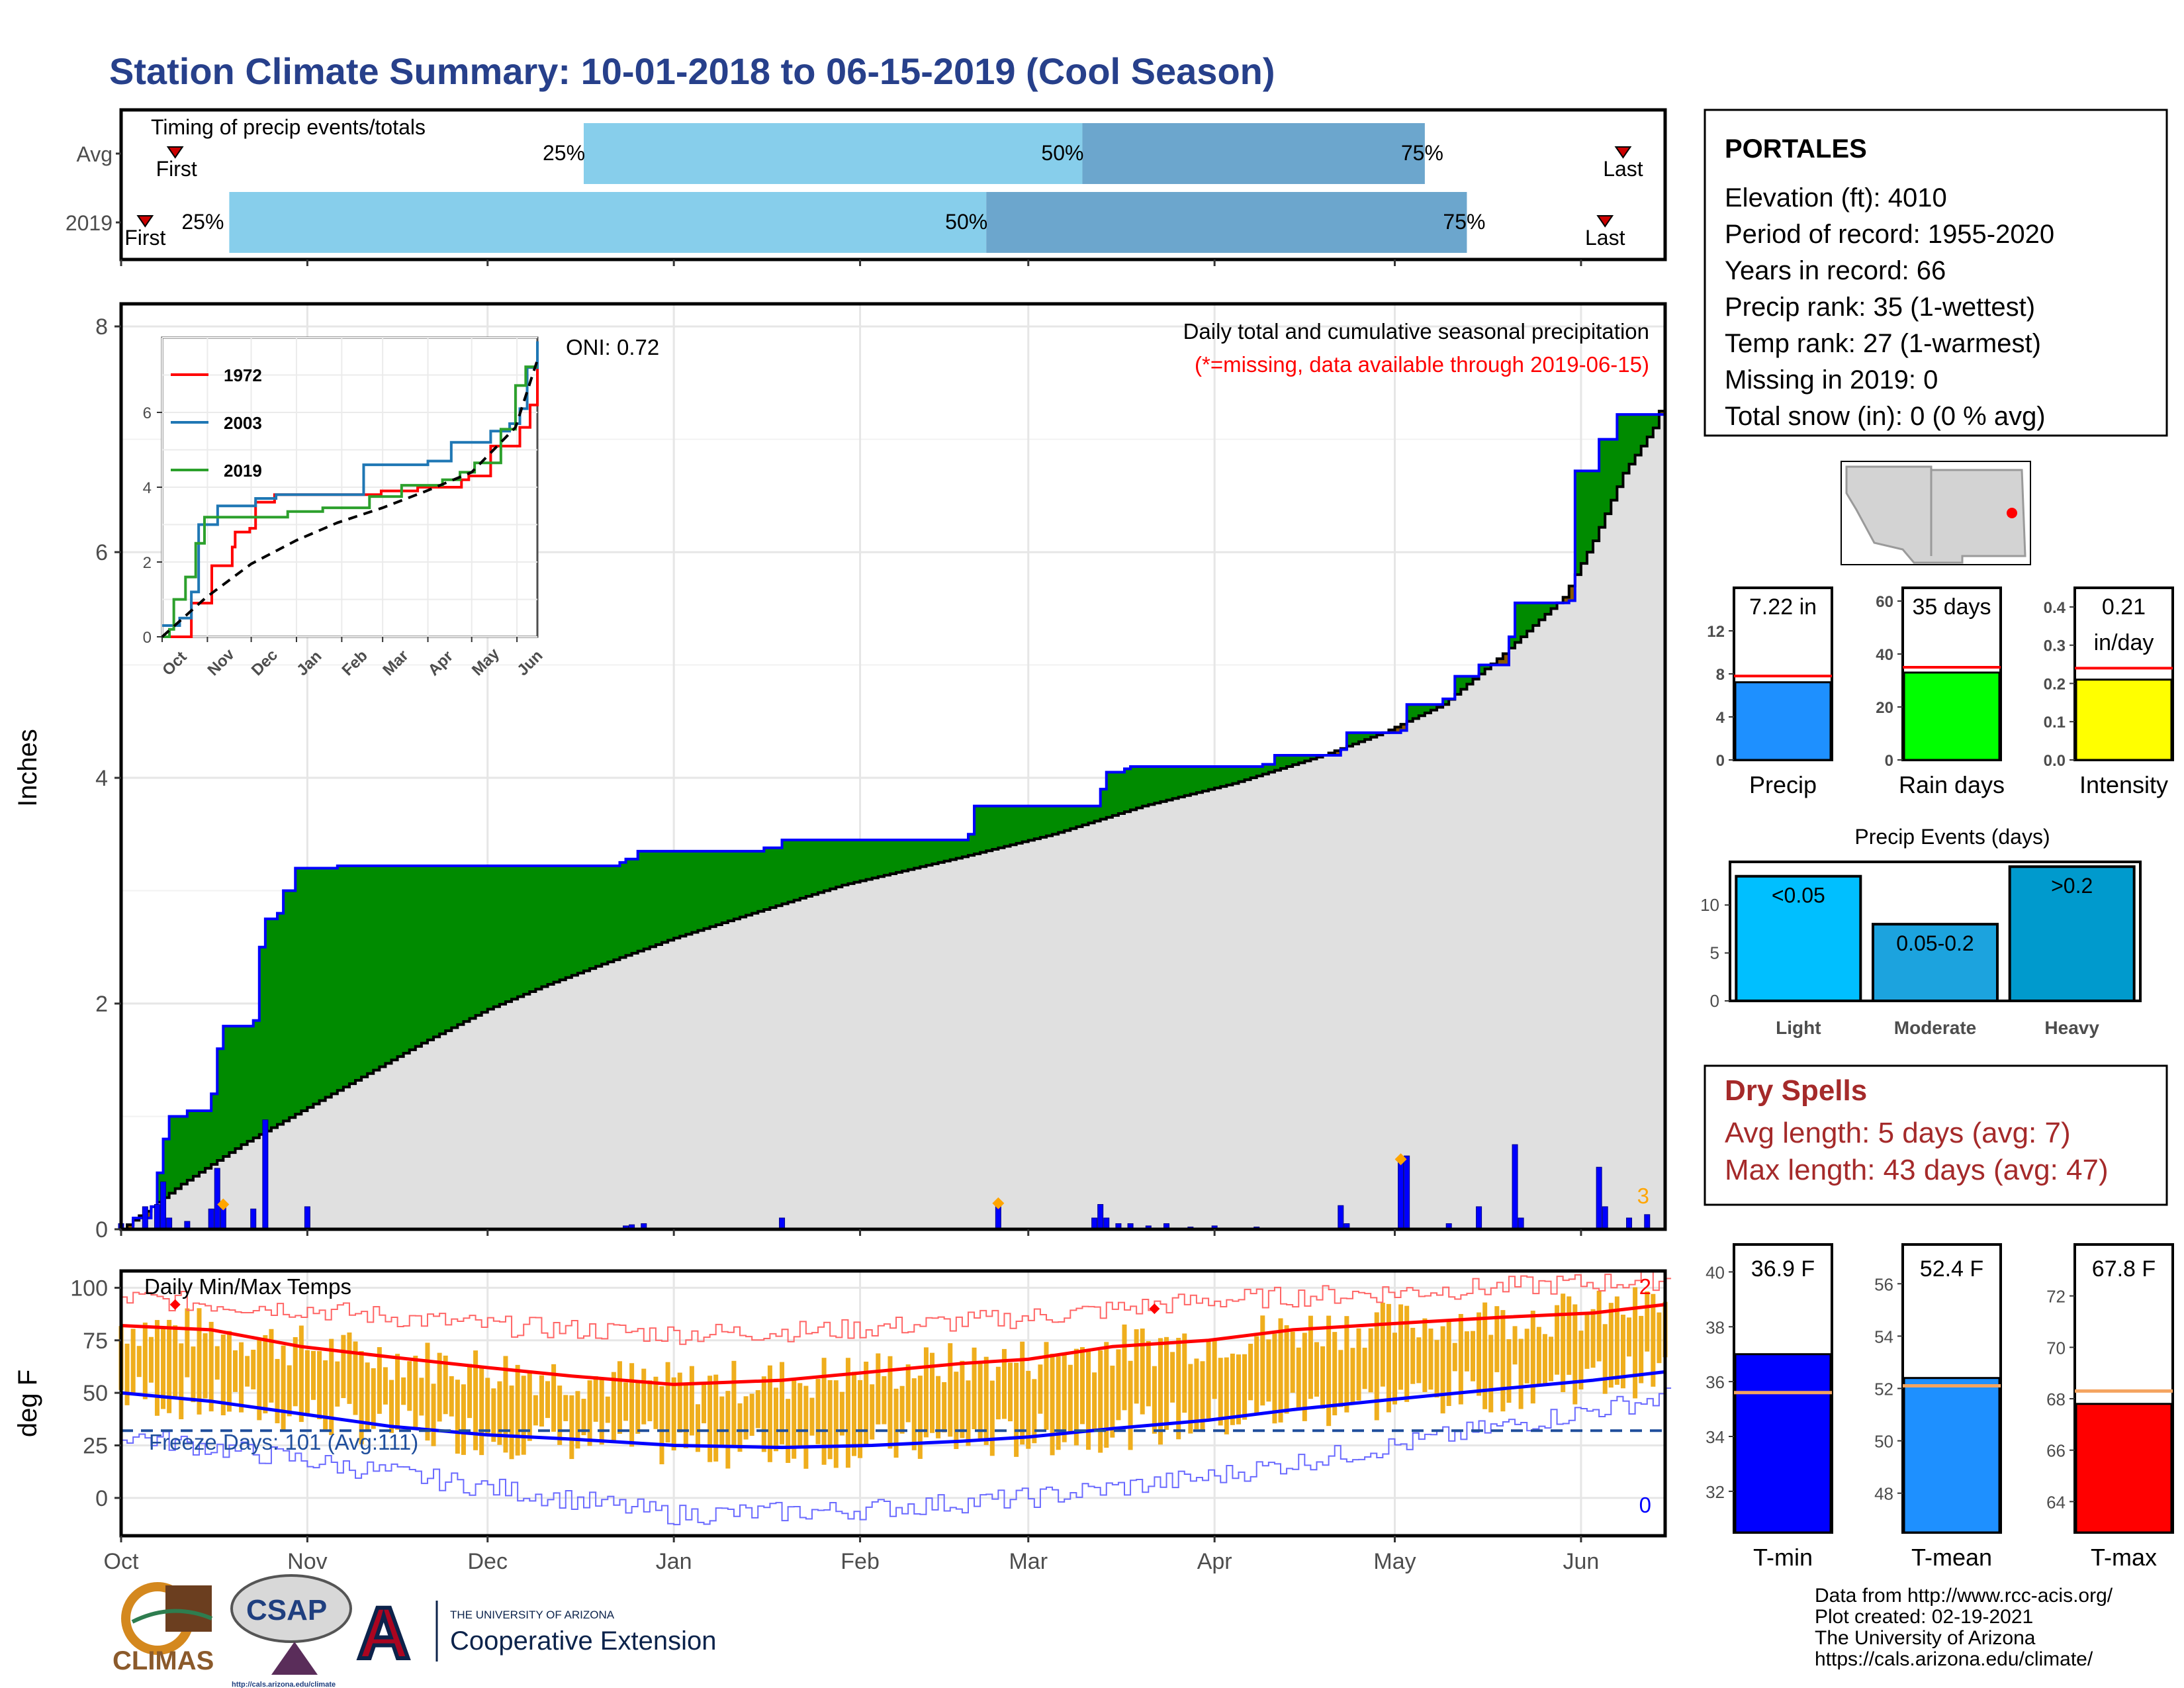 This screenshot has width=2184, height=1688. Describe the element at coordinates (1709, 905) in the screenshot. I see `events-ytick-label: 10` at that location.